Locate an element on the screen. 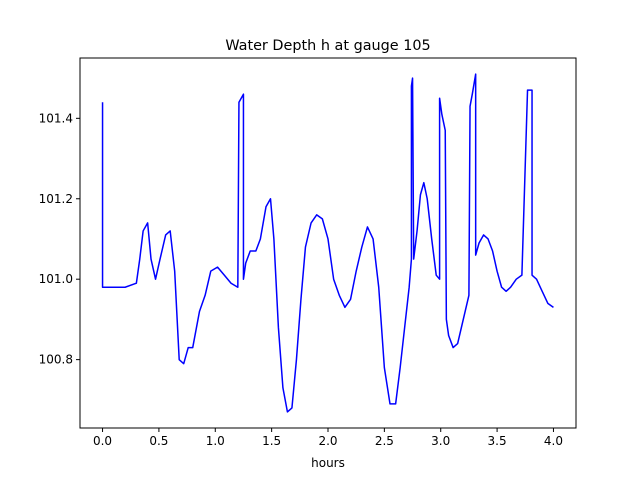 Image resolution: width=640 pixels, height=480 pixels. x-tick-label: 0.5 is located at coordinates (158, 441).